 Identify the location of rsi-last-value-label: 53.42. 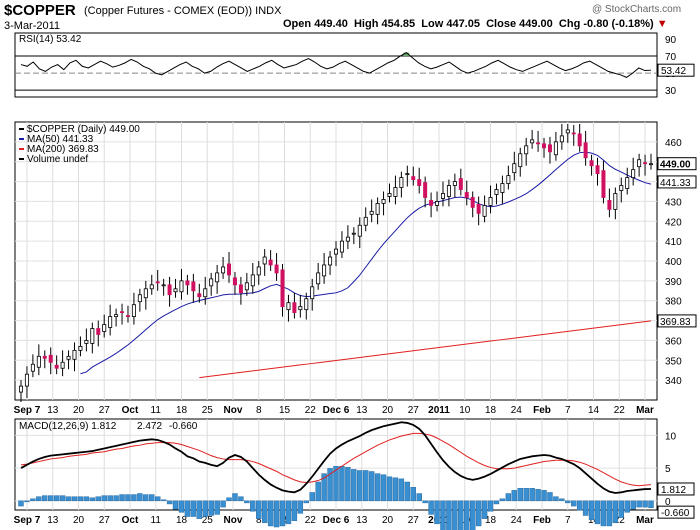
(673, 71).